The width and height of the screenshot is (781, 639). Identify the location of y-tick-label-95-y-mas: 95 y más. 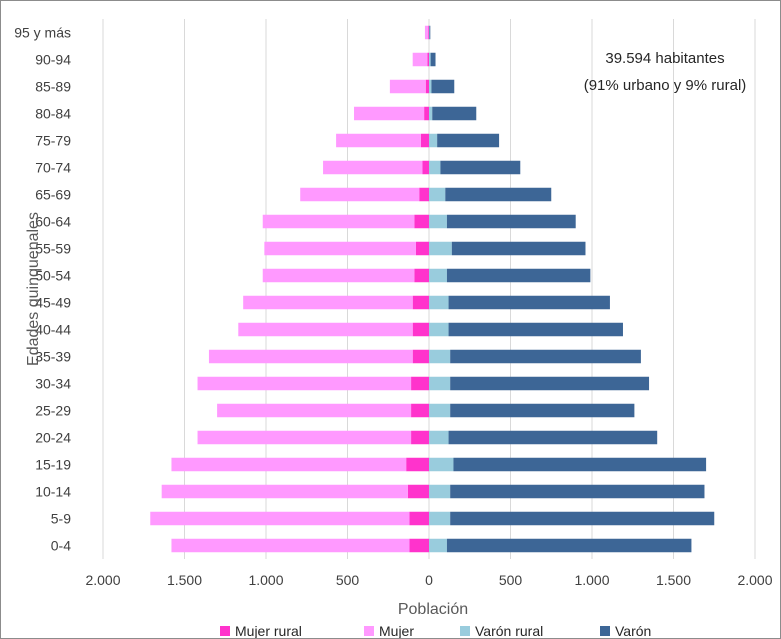
(42, 33).